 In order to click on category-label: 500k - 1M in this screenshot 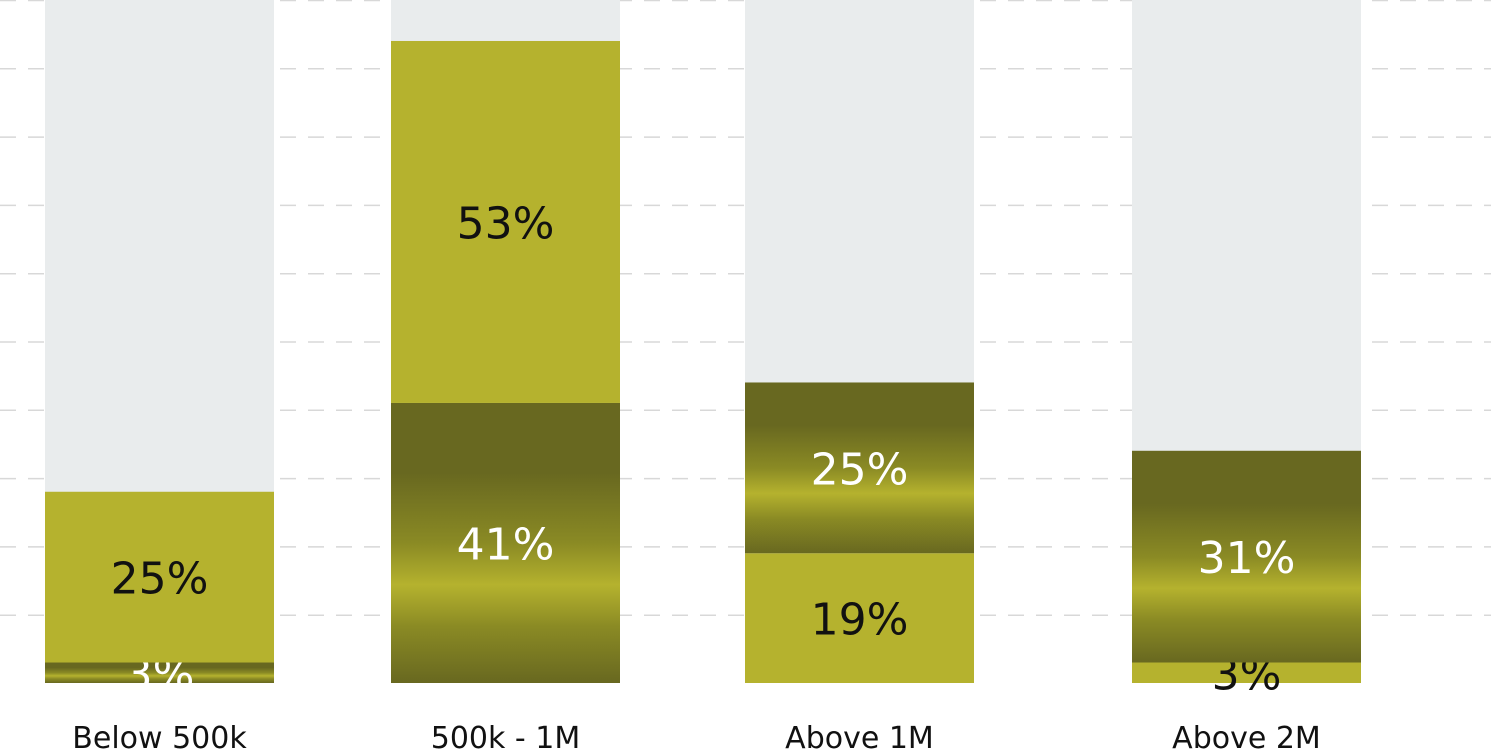, I will do `click(506, 735)`.